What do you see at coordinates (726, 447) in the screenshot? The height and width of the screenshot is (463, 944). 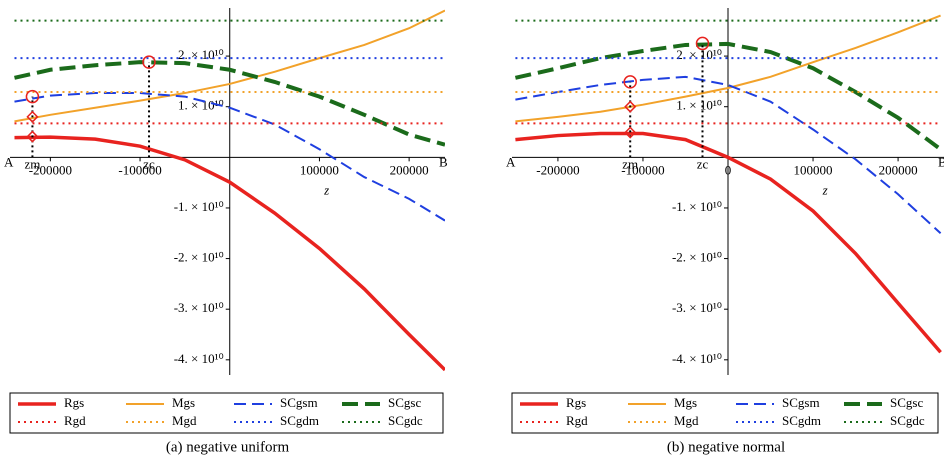 I see `caption: (b) negative normal` at bounding box center [726, 447].